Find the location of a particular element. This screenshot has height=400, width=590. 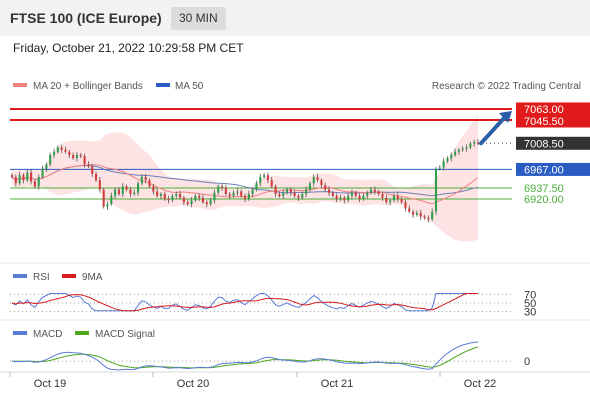

level-tag-pivot is located at coordinates (553, 169).